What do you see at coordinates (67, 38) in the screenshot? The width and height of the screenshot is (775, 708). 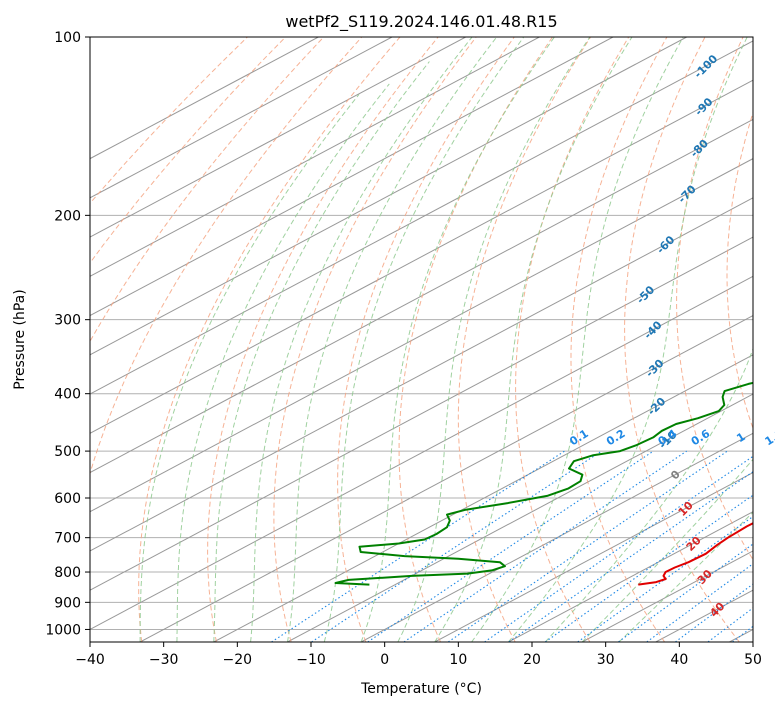 I see `y-tick-label: 100` at bounding box center [67, 38].